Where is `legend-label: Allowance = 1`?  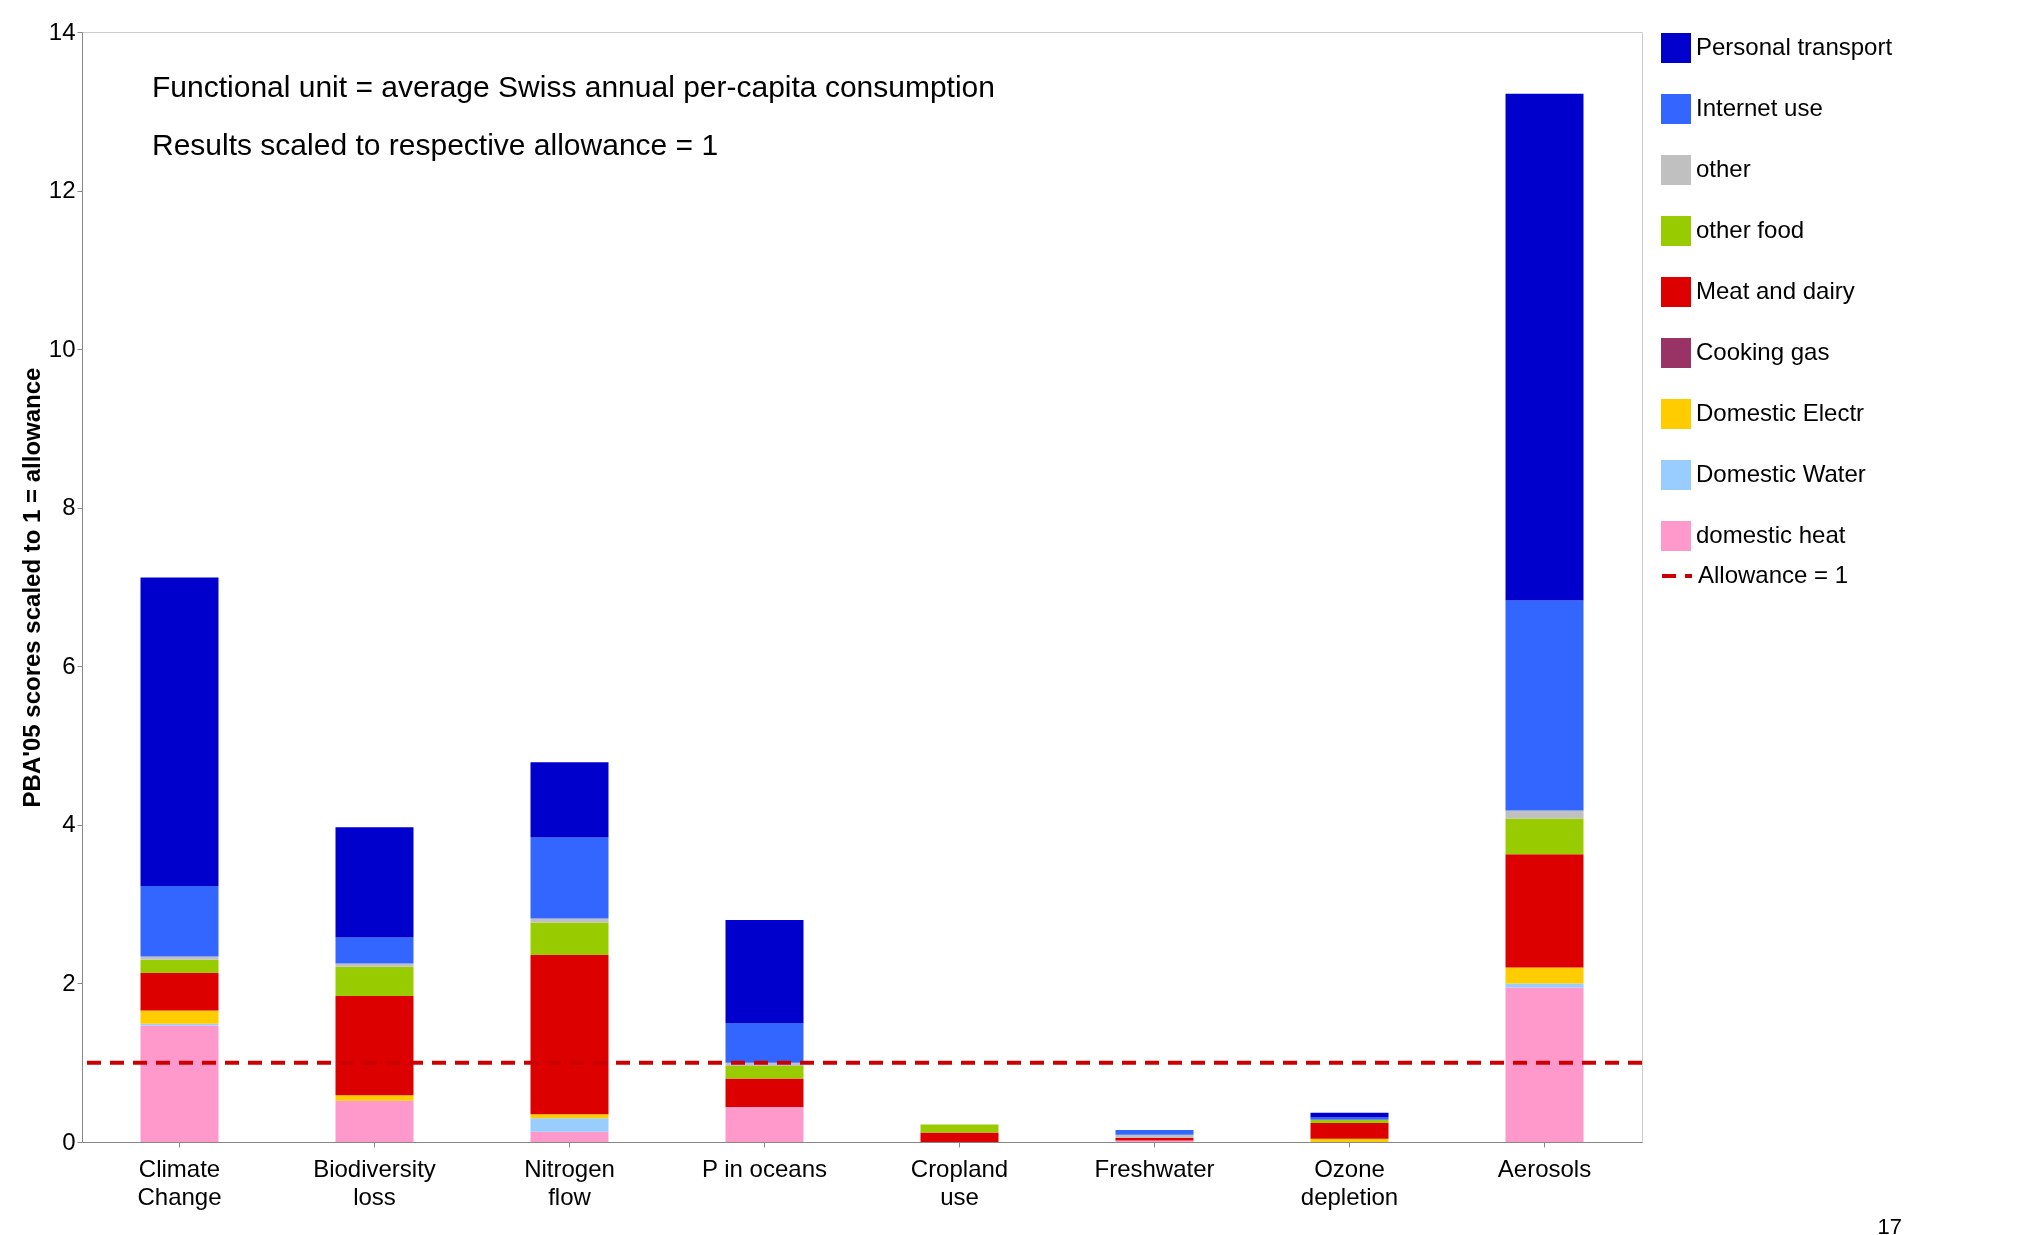 legend-label: Allowance = 1 is located at coordinates (1773, 574).